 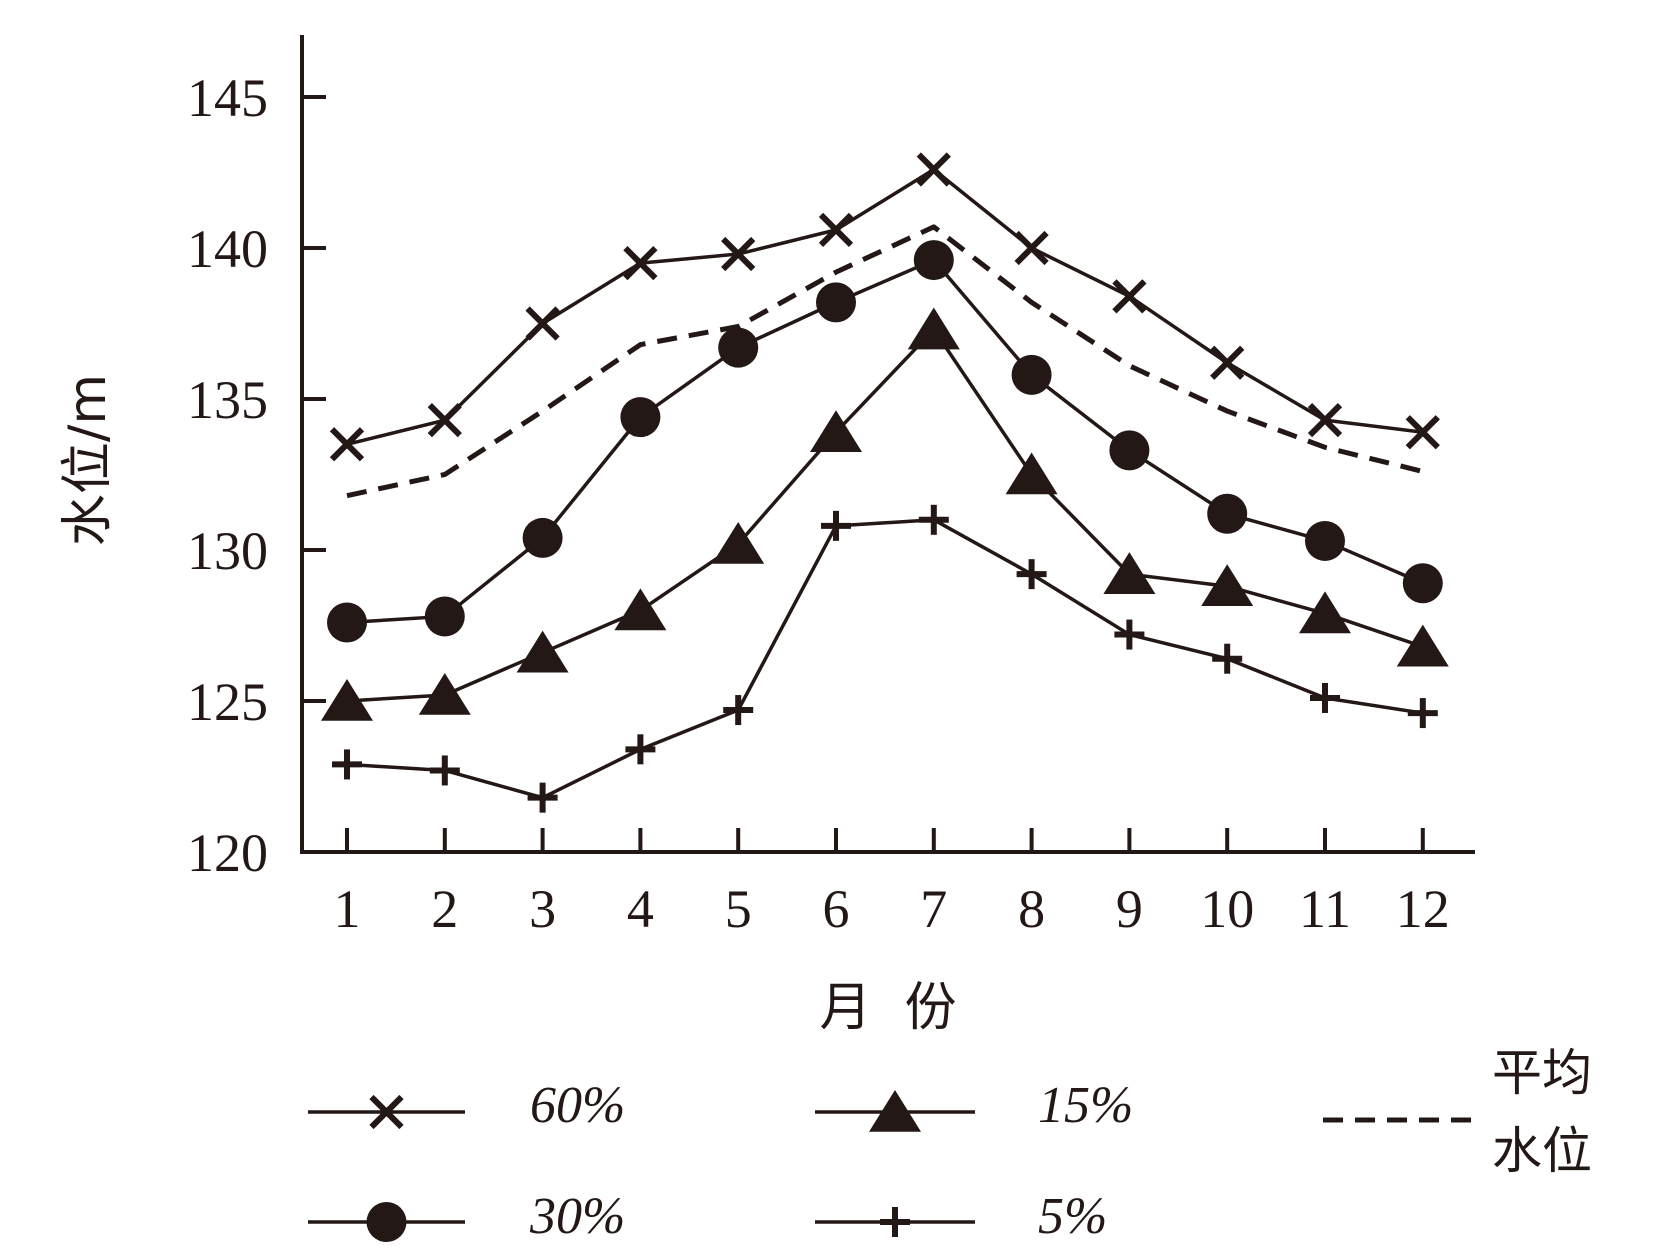 I want to click on y-tick-label: 120, so click(x=227, y=853).